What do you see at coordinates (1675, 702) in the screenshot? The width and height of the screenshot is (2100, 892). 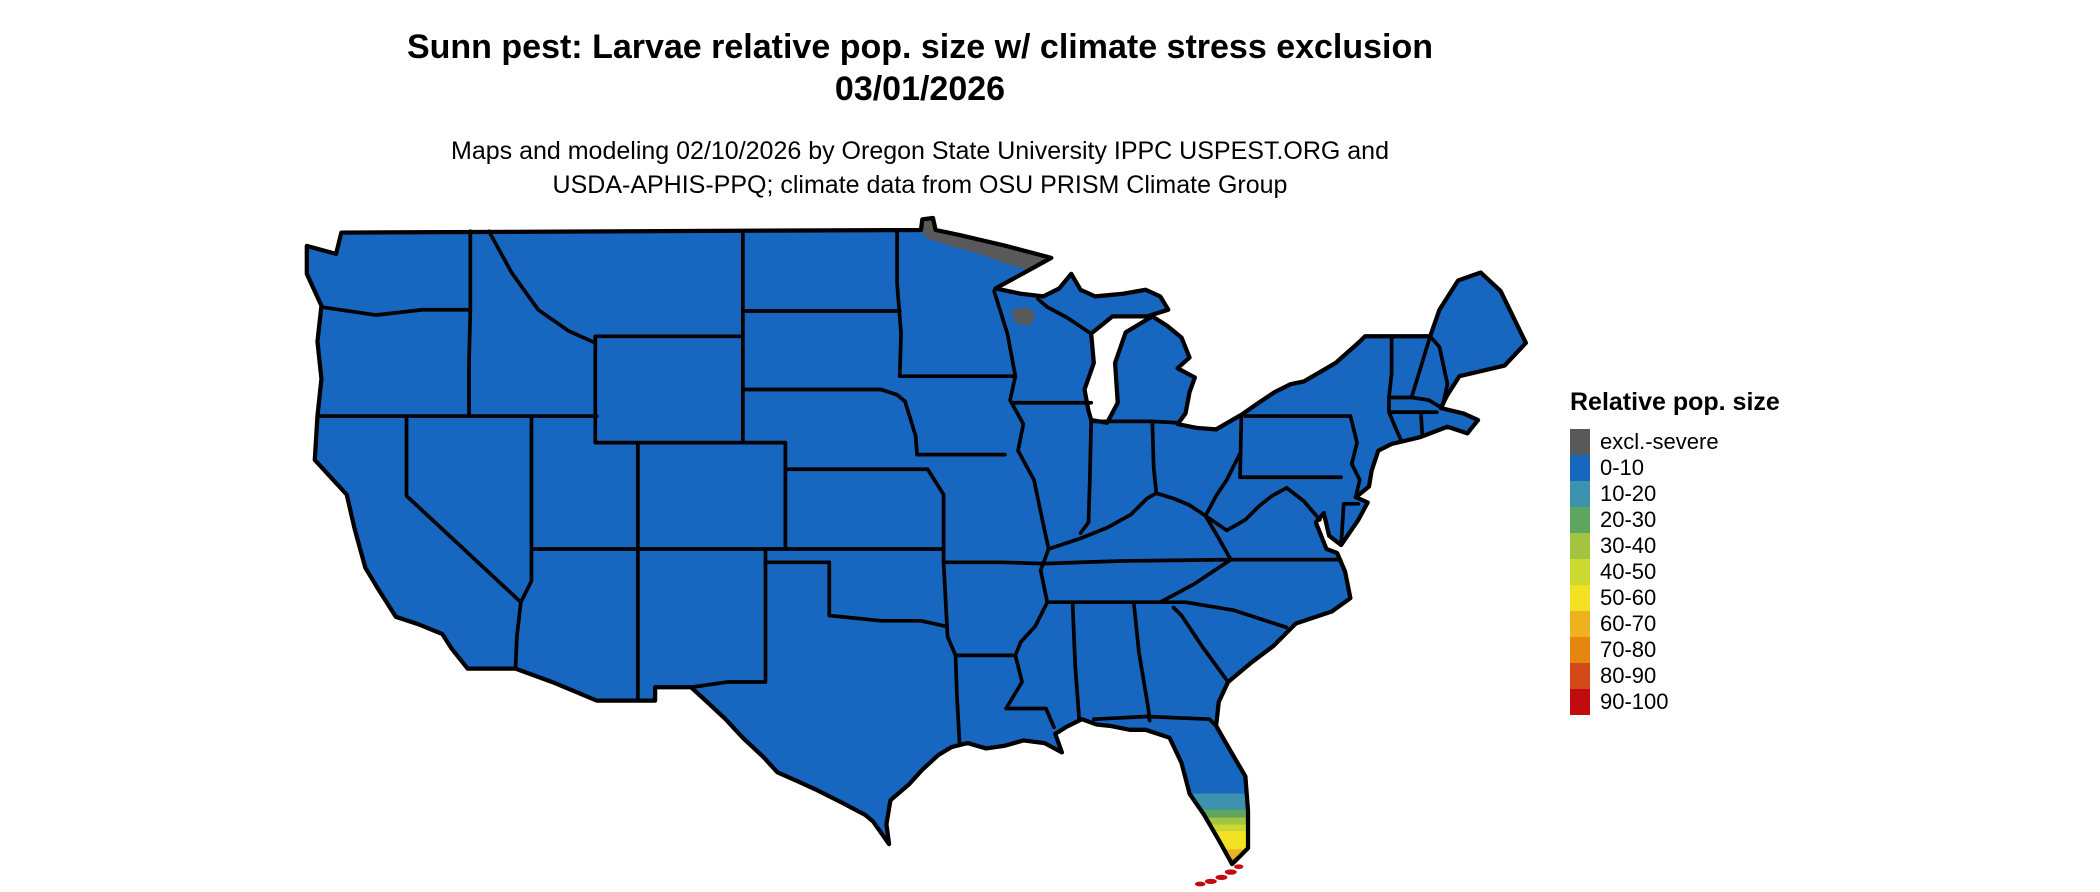 I see `legend-item: 90-100` at bounding box center [1675, 702].